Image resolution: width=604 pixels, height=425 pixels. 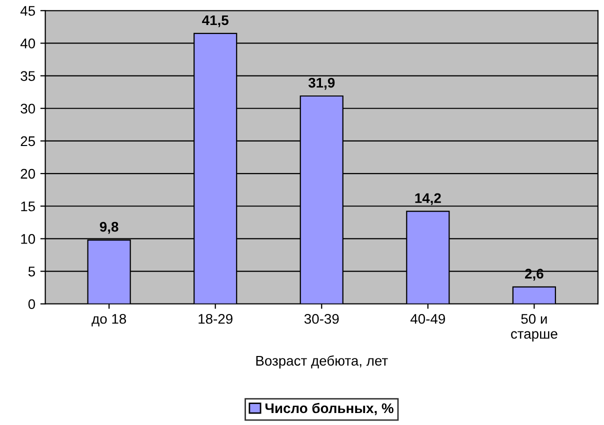 What do you see at coordinates (428, 319) in the screenshot?
I see `x-tick-label: 40-49` at bounding box center [428, 319].